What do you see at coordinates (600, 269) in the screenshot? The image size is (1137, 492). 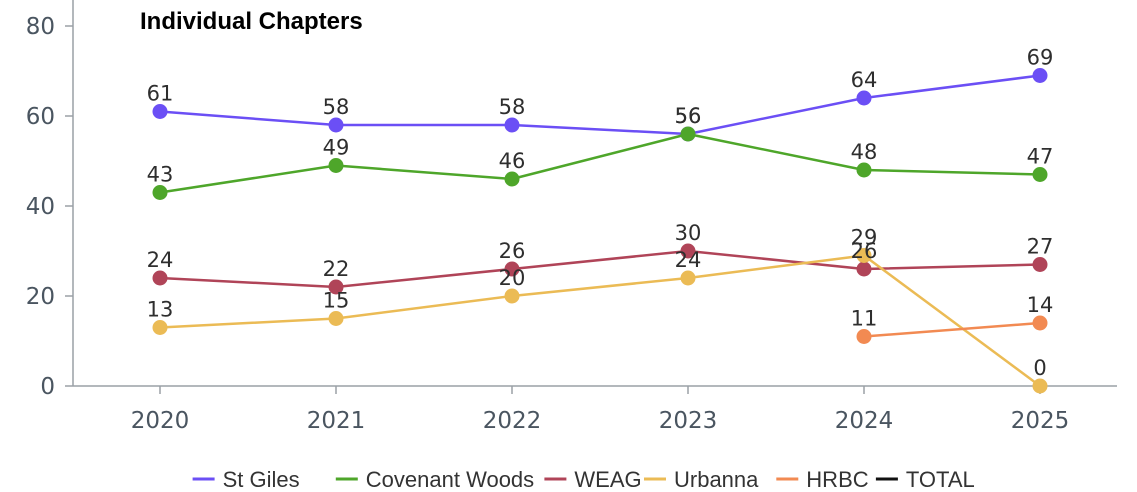 I see `series-line-weag` at bounding box center [600, 269].